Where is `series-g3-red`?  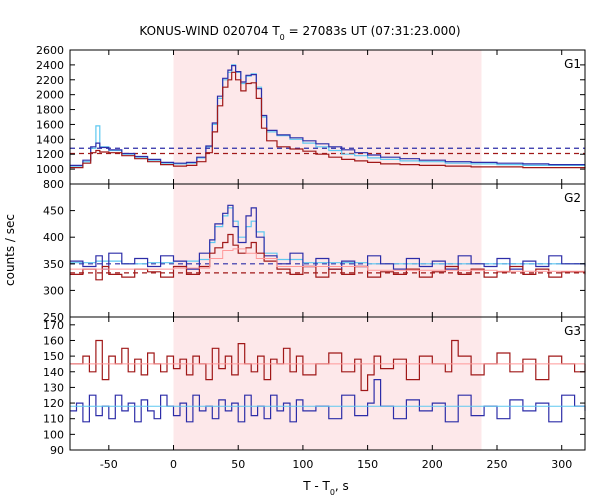
series-g3-red is located at coordinates (328, 365).